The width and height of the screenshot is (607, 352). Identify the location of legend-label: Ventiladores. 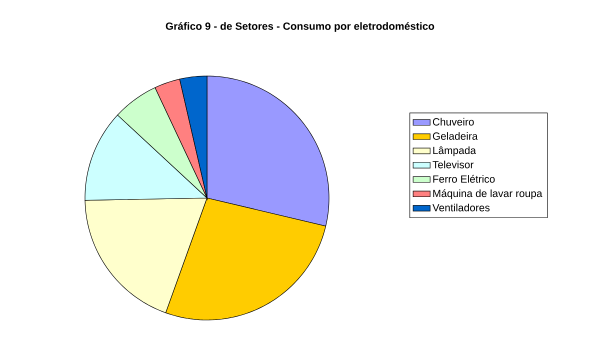
(461, 208).